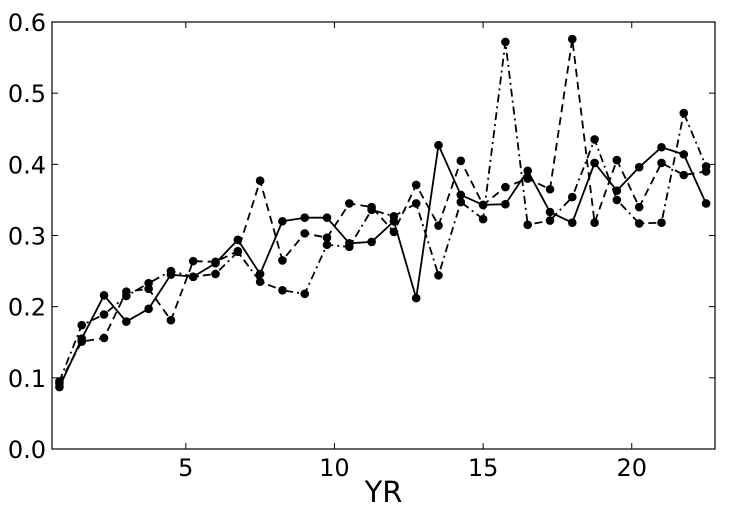 This screenshot has height=512, width=747. I want to click on x-tick-label: 5, so click(185, 468).